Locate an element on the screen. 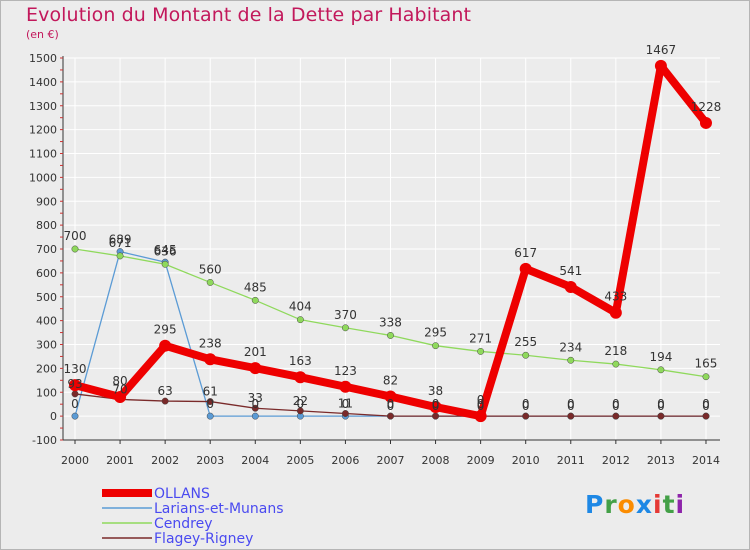  data-label: 201 is located at coordinates (255, 352).